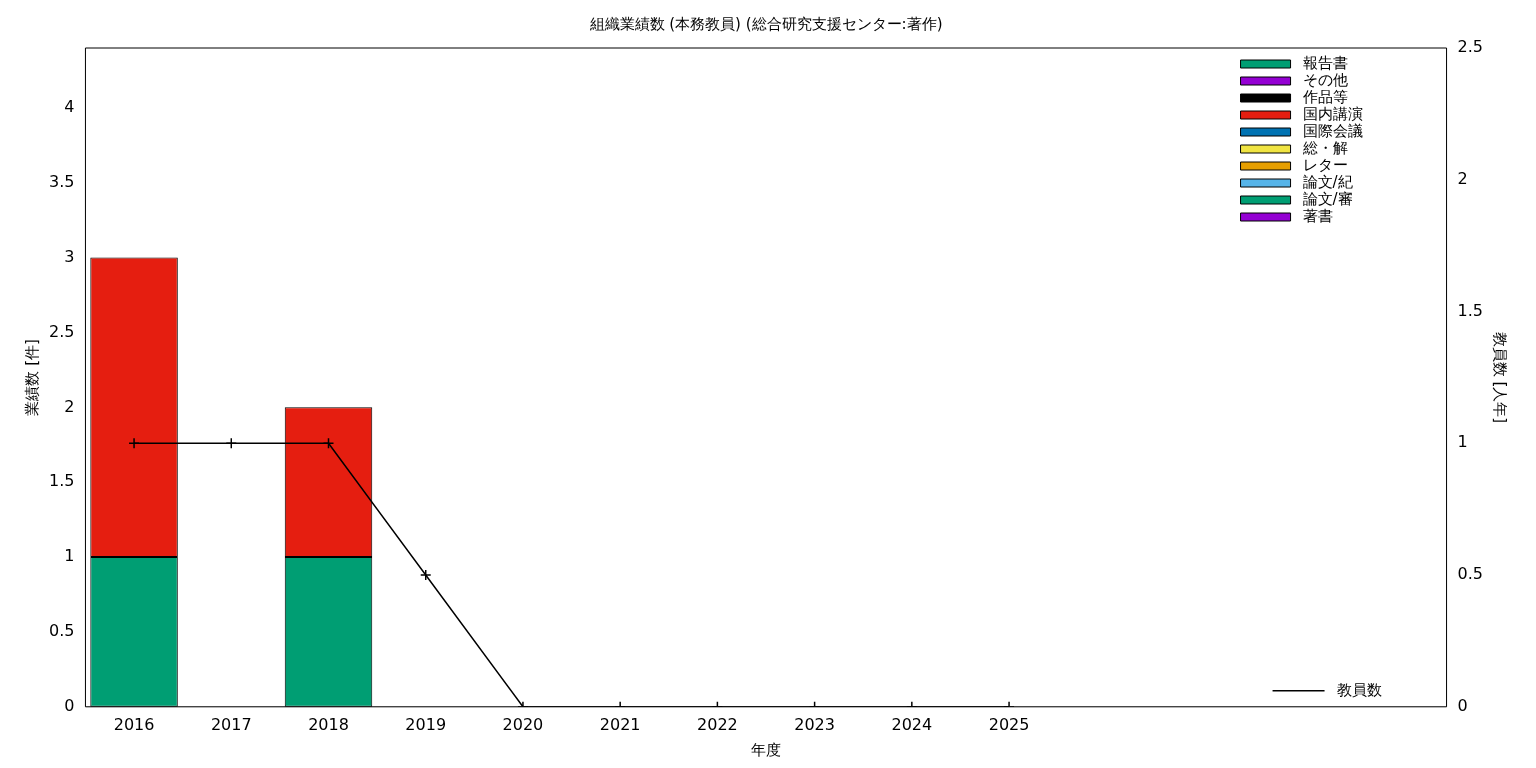 Image resolution: width=1536 pixels, height=768 pixels. What do you see at coordinates (1325, 164) in the screenshot?
I see `legend-label: レター` at bounding box center [1325, 164].